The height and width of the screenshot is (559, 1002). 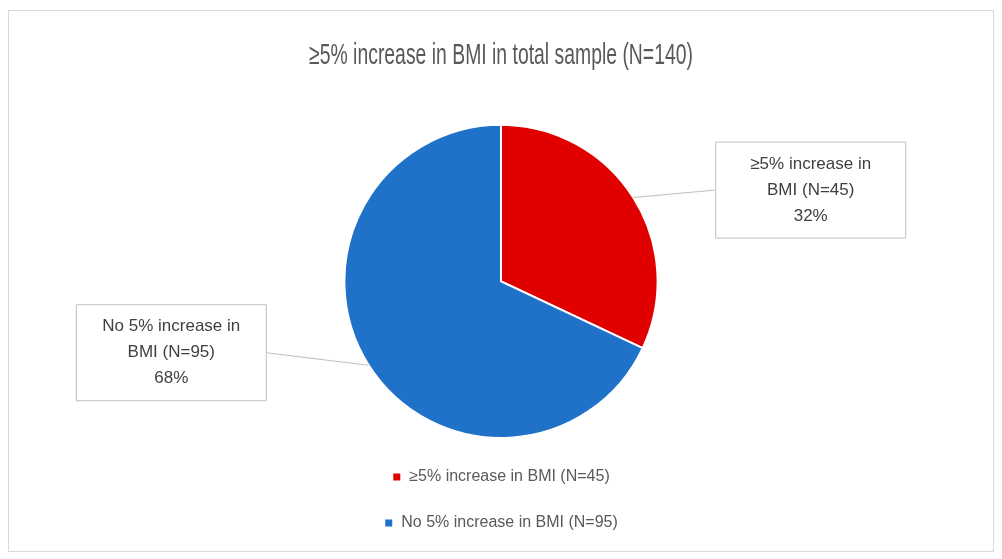 I want to click on data-label: 32%, so click(x=810, y=215).